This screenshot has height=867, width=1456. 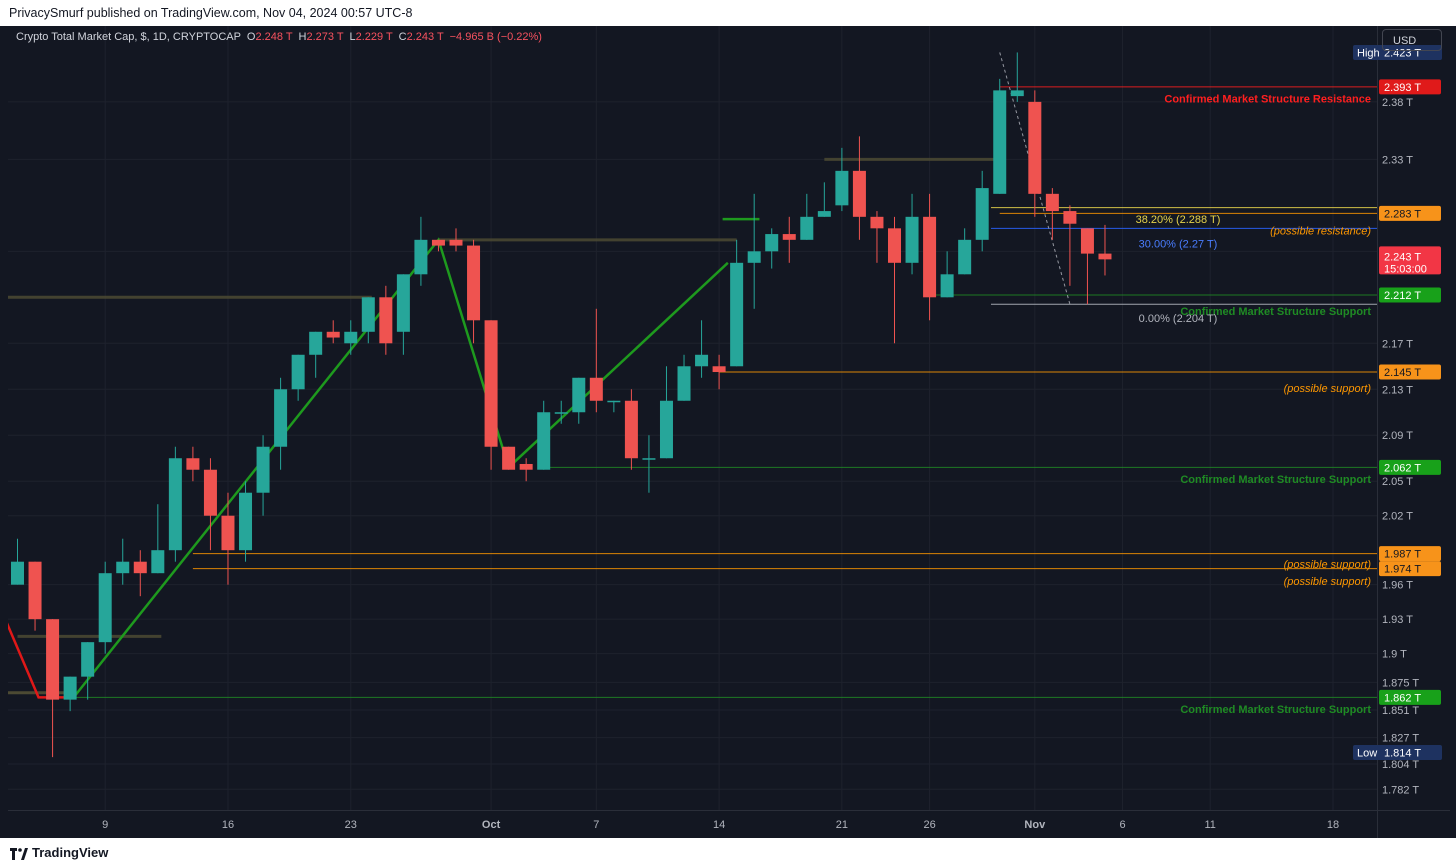 What do you see at coordinates (1178, 220) in the screenshot?
I see `fib-label: 38.20% (2.288 T)` at bounding box center [1178, 220].